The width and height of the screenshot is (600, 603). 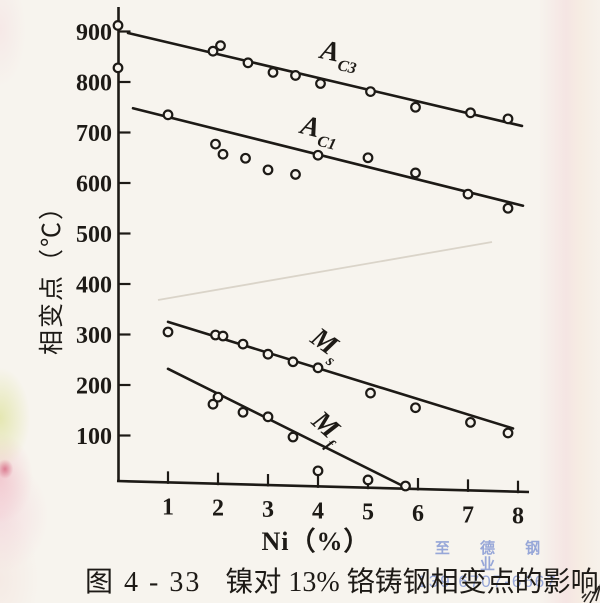 I want to click on ghost-bleed-line, so click(x=325, y=271).